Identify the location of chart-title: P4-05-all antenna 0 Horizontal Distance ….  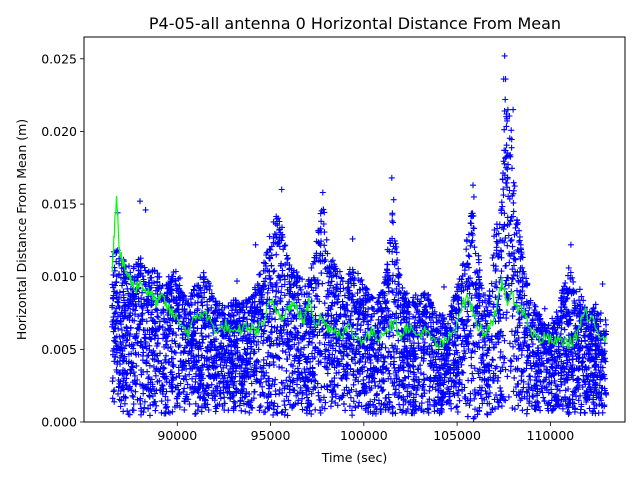
(355, 23).